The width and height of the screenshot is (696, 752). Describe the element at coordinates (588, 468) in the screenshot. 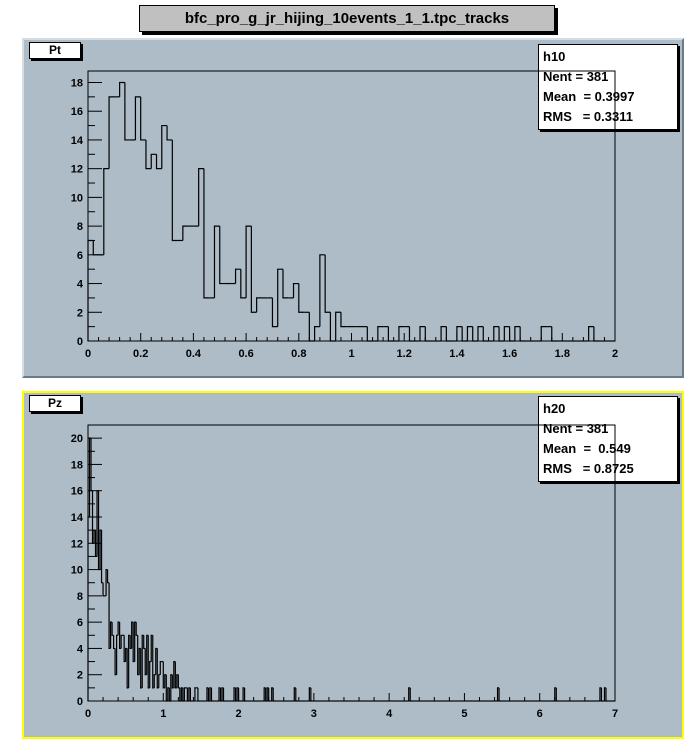

I see `stats-rms: RMS = 0.8725` at that location.